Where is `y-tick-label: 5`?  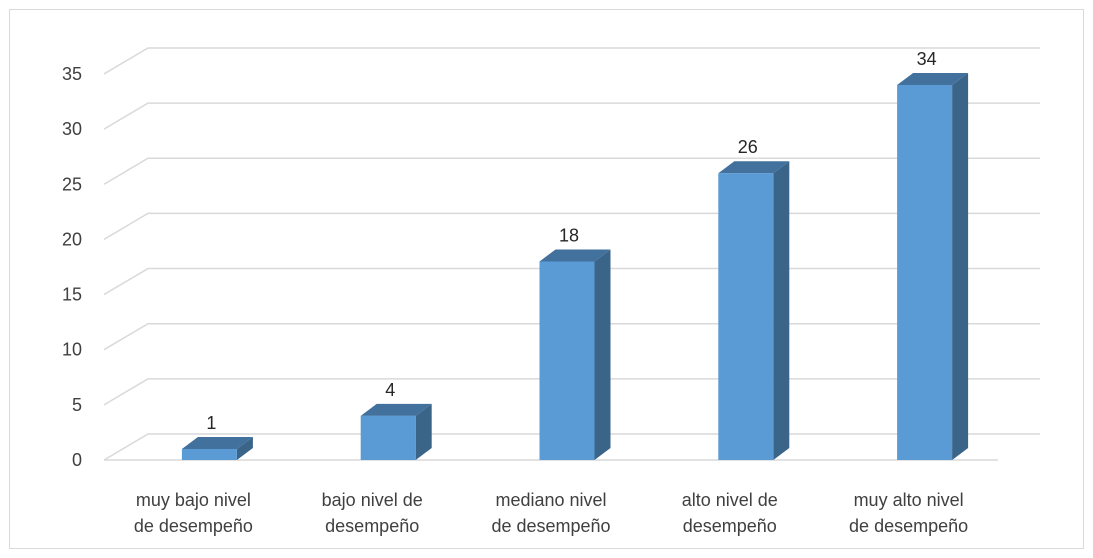 y-tick-label: 5 is located at coordinates (77, 405).